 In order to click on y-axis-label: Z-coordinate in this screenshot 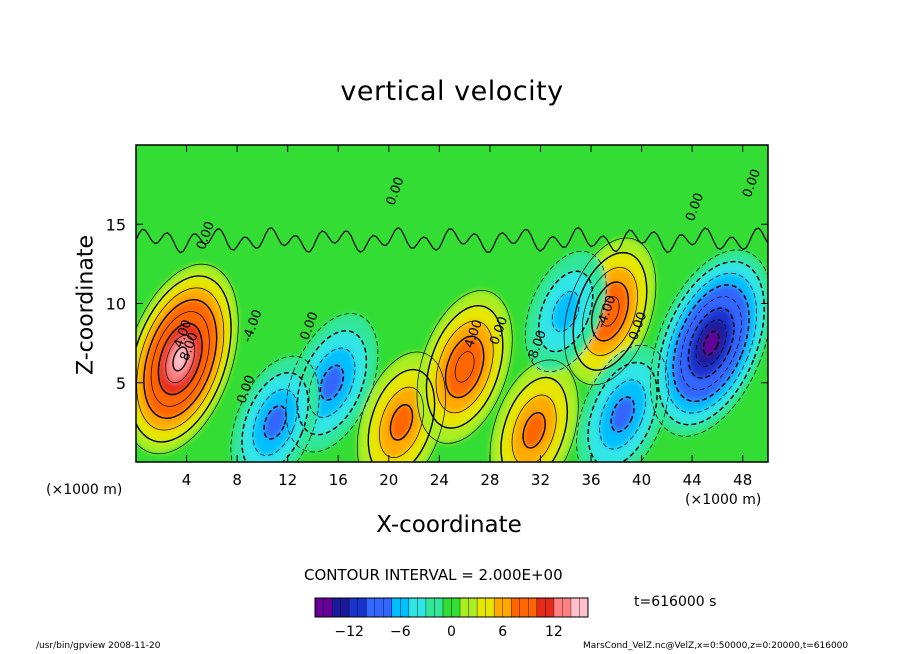, I will do `click(86, 305)`.